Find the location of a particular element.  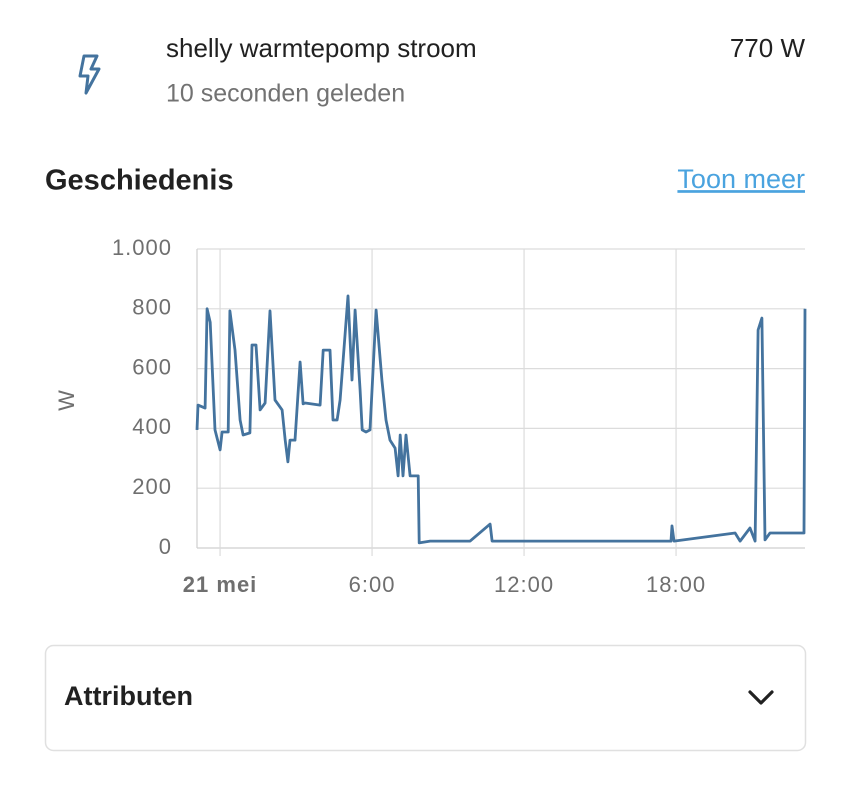

section-title: Geschiedenis is located at coordinates (139, 181).